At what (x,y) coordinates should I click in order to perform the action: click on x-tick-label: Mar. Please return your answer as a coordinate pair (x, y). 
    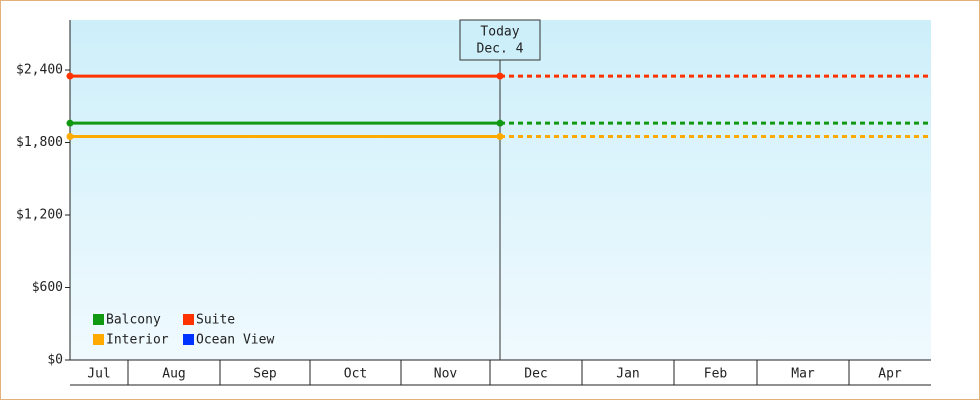
    Looking at the image, I should click on (803, 374).